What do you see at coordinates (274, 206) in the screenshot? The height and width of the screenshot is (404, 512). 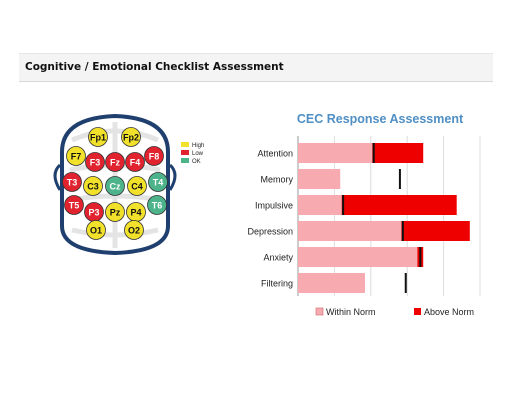 I see `category-label-impulsive: Impulsive` at bounding box center [274, 206].